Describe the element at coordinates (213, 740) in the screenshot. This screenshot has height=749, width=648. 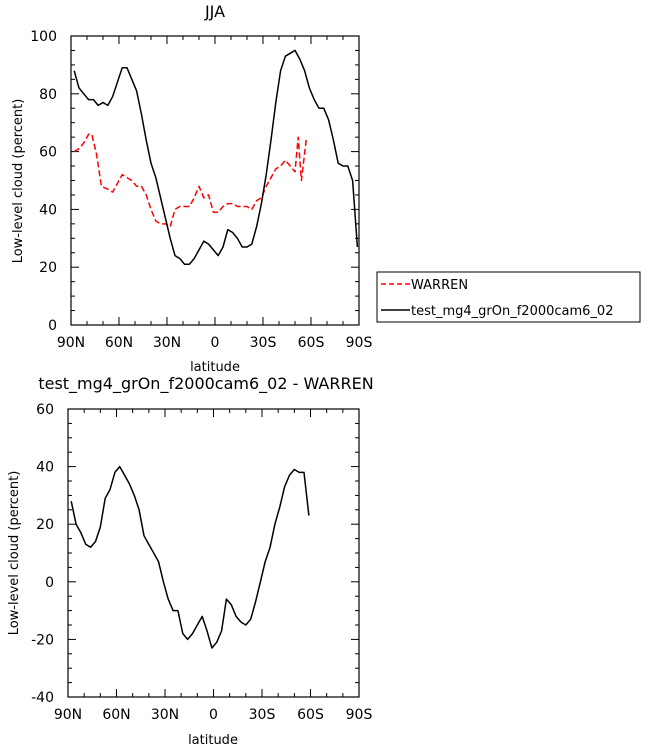
I see `chart-bottom-xlabel: latitude` at that location.